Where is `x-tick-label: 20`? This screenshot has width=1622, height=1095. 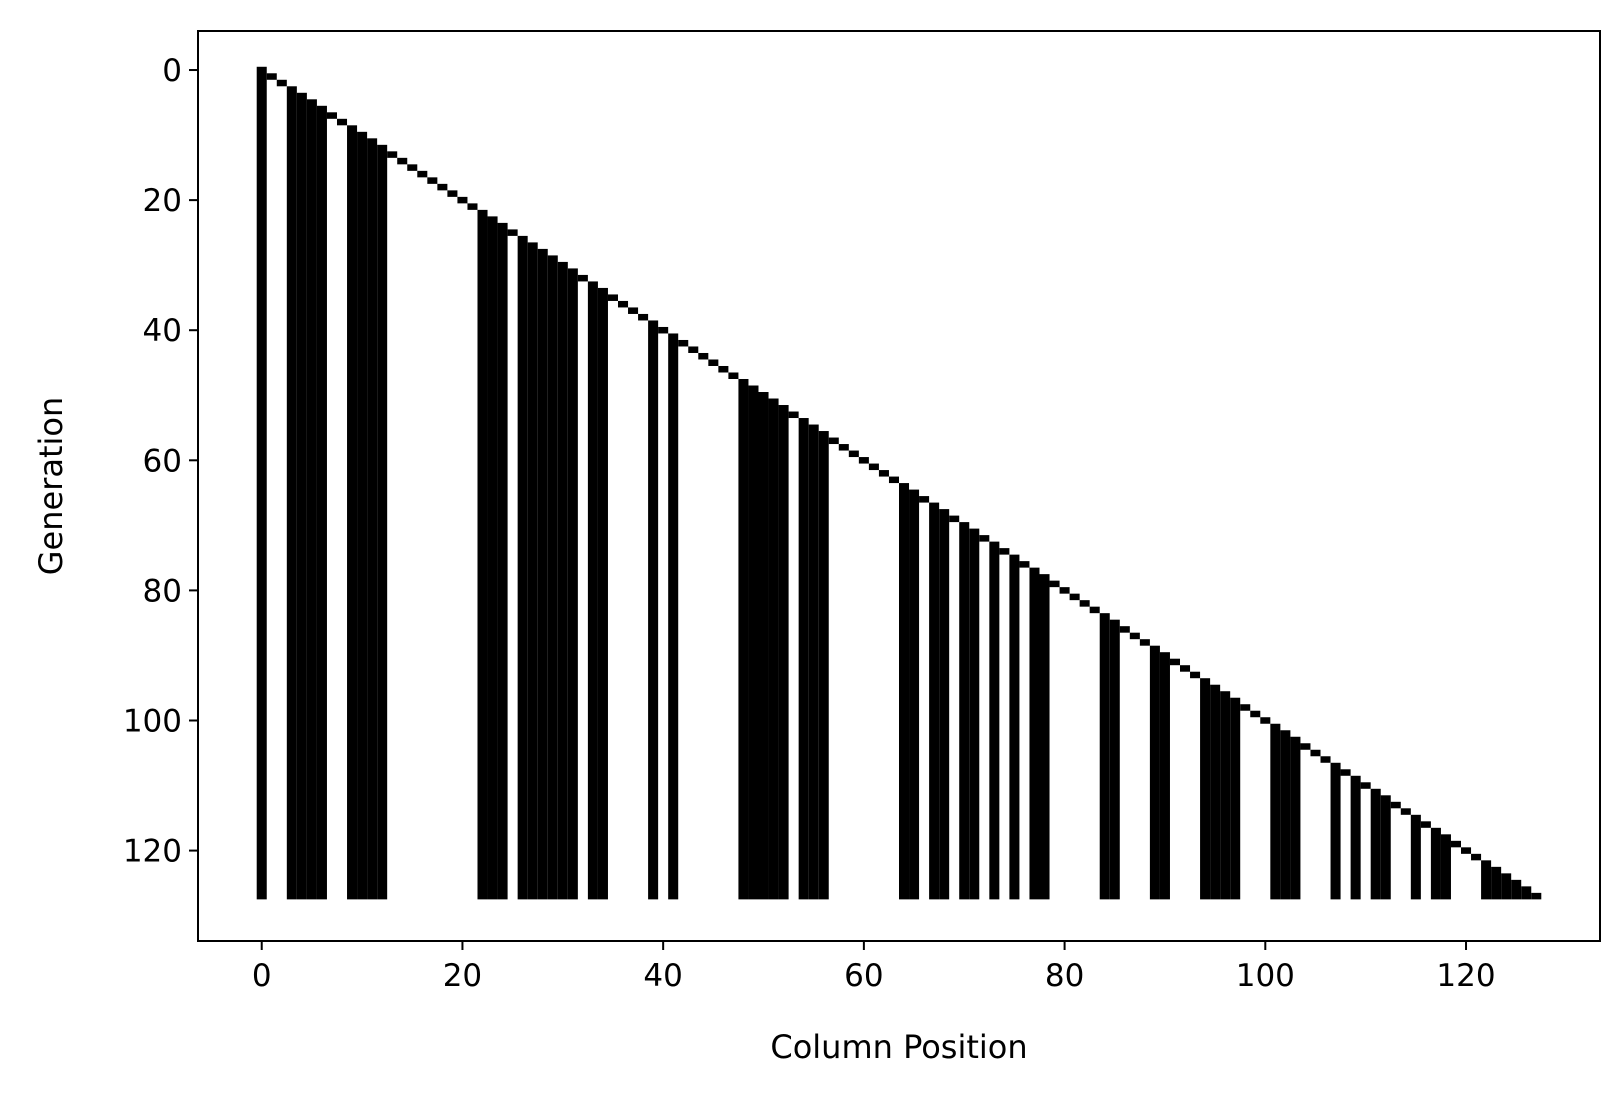 x-tick-label: 20 is located at coordinates (462, 976).